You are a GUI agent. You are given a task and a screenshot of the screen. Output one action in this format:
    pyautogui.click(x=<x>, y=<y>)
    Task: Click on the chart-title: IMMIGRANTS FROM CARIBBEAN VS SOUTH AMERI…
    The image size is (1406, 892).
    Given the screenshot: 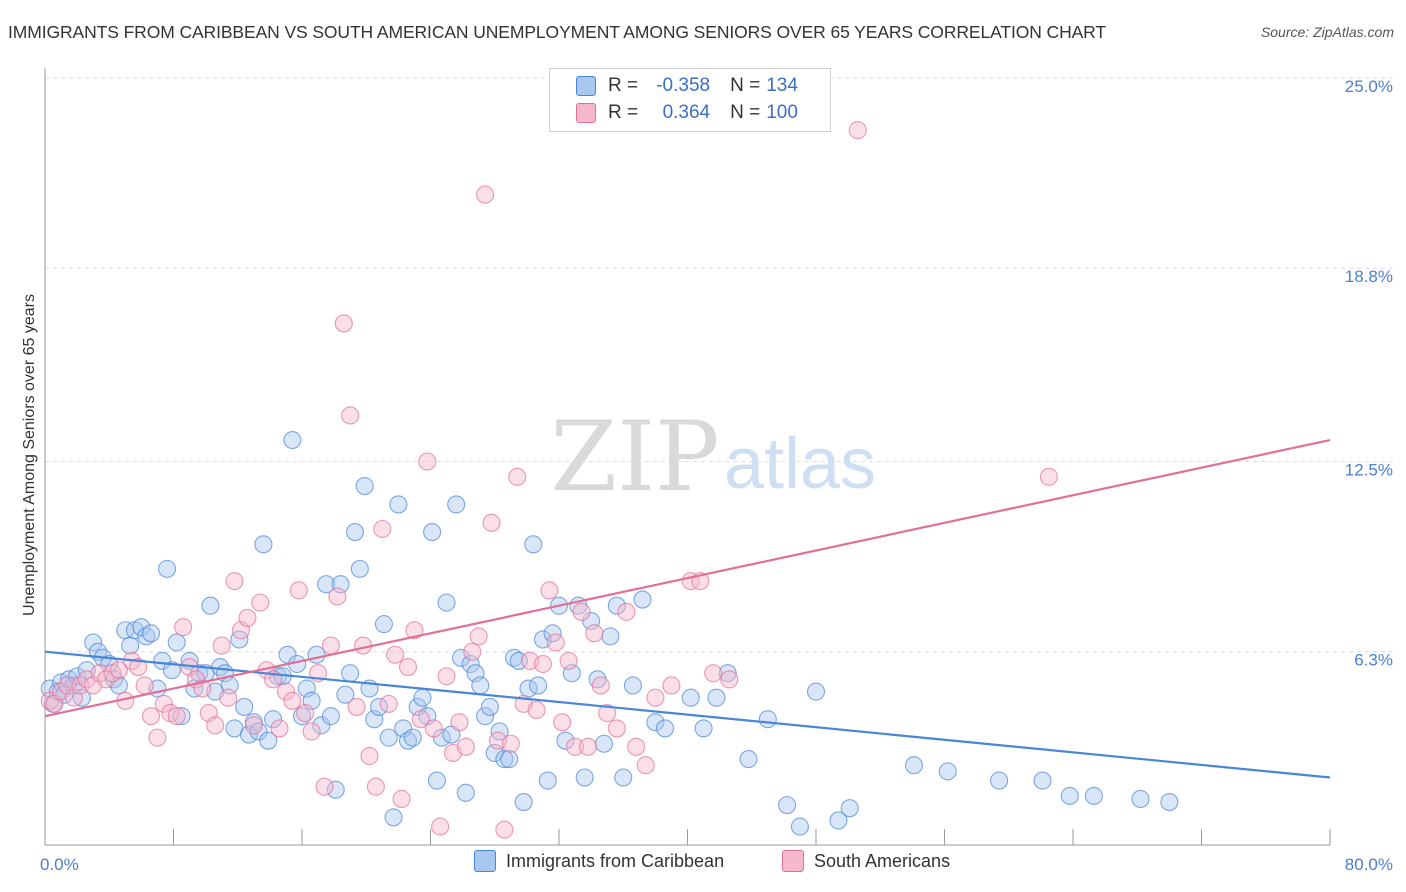 What is the action you would take?
    pyautogui.click(x=557, y=32)
    